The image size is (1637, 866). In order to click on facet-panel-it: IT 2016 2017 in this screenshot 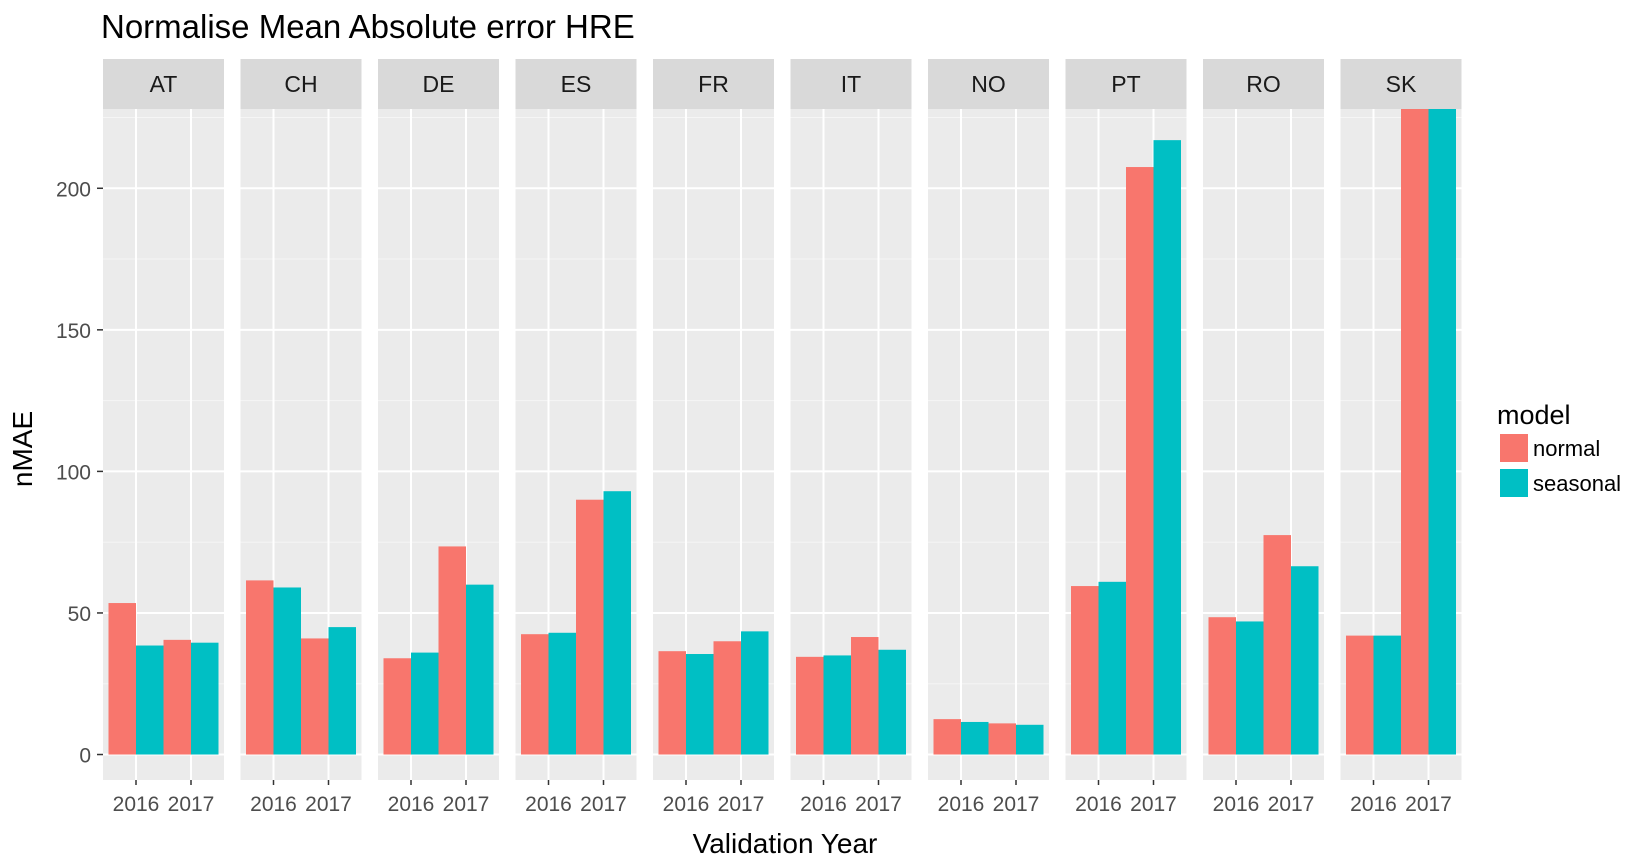, I will do `click(851, 437)`.